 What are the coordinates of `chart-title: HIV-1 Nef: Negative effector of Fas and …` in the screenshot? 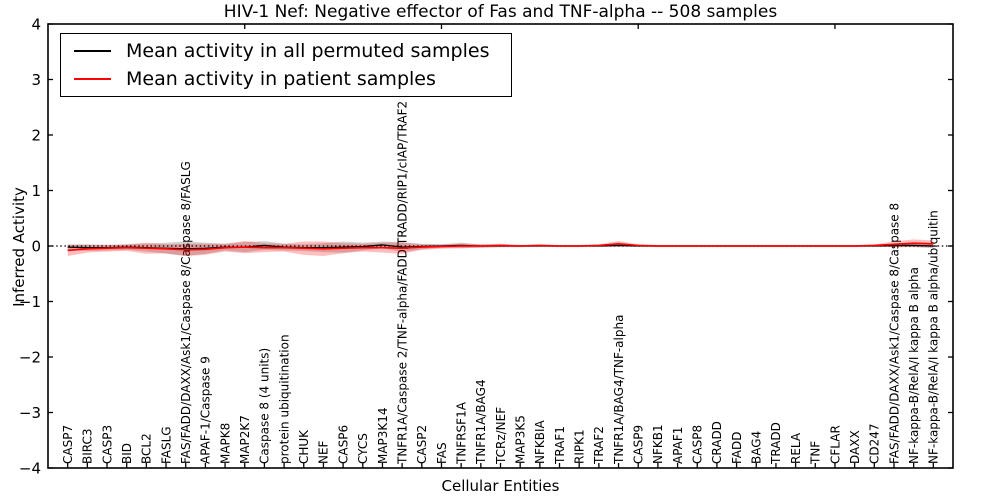 It's located at (500, 12).